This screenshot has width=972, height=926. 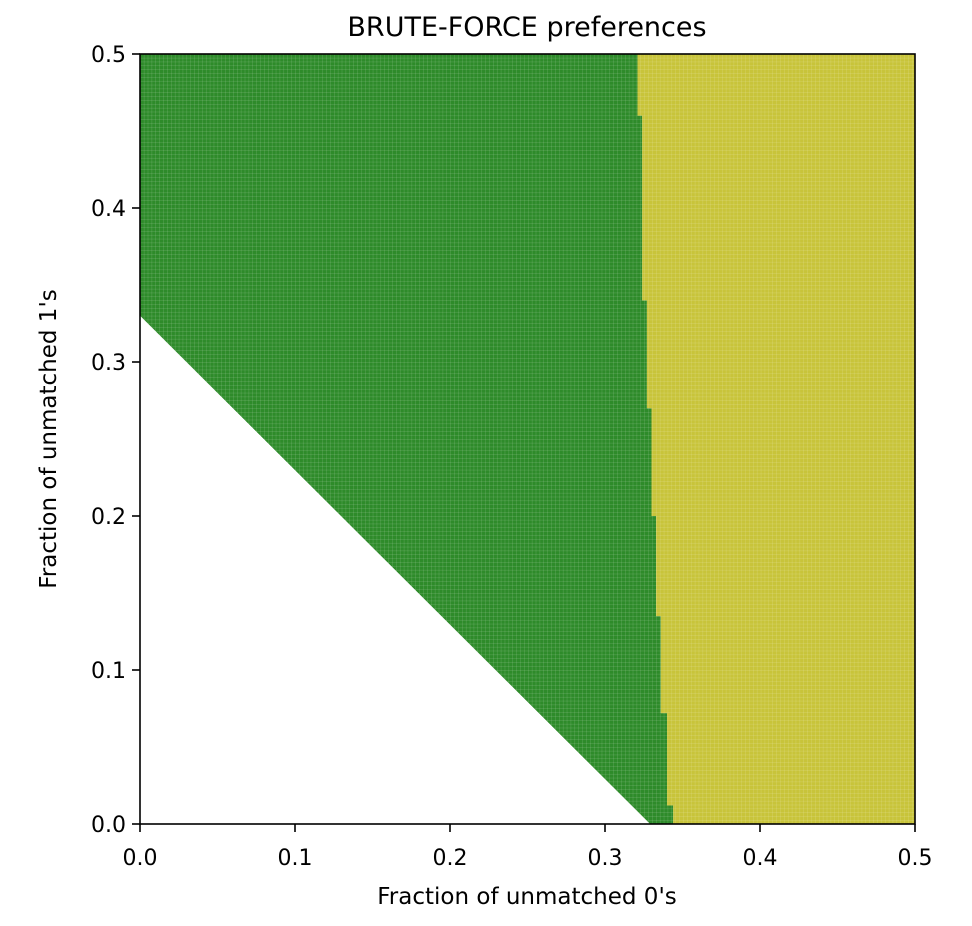 What do you see at coordinates (528, 847) in the screenshot?
I see `x-axis: 0.0 0.1 0.2 0.3 0.4 0.5` at bounding box center [528, 847].